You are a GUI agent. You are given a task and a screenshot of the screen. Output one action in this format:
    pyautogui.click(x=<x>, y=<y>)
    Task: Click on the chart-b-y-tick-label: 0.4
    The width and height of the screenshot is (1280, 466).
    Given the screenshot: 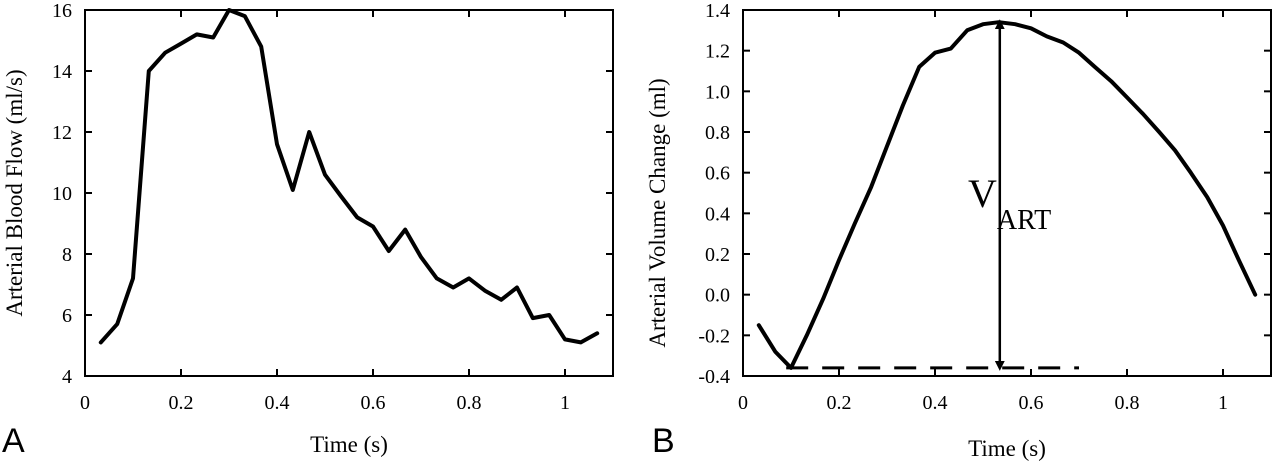 What is the action you would take?
    pyautogui.click(x=717, y=214)
    